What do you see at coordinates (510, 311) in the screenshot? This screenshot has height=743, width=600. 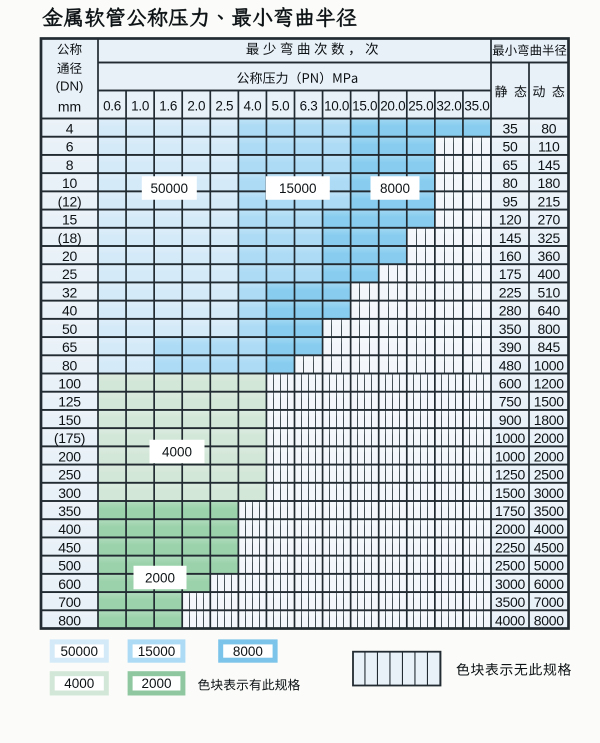 I see `svg-text: 280` at bounding box center [510, 311].